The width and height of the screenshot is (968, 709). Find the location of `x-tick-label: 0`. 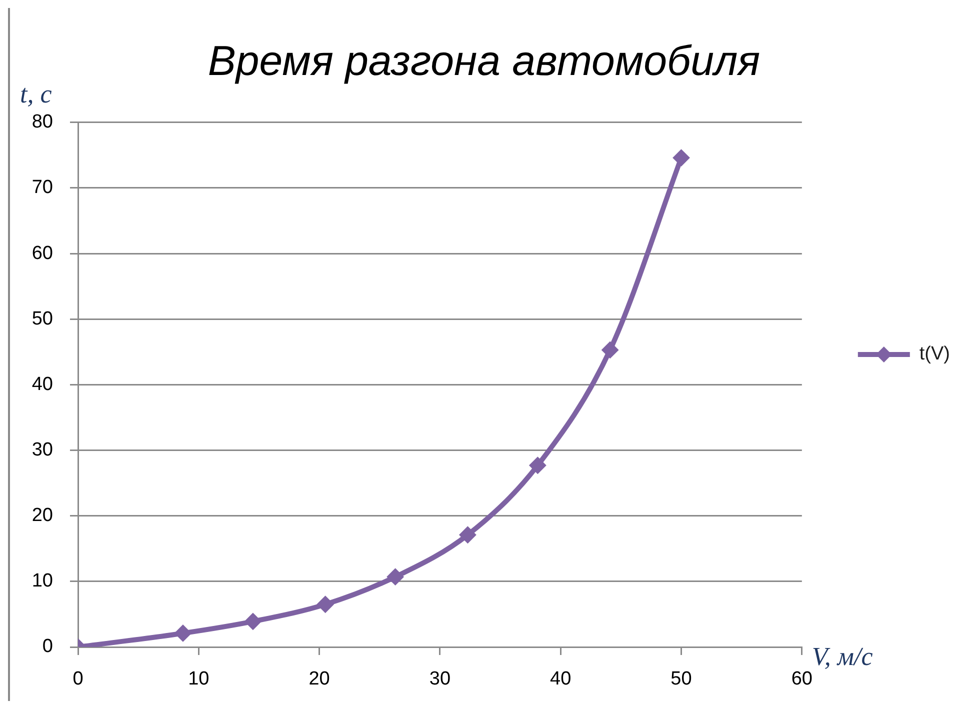

x-tick-label: 0 is located at coordinates (78, 679).